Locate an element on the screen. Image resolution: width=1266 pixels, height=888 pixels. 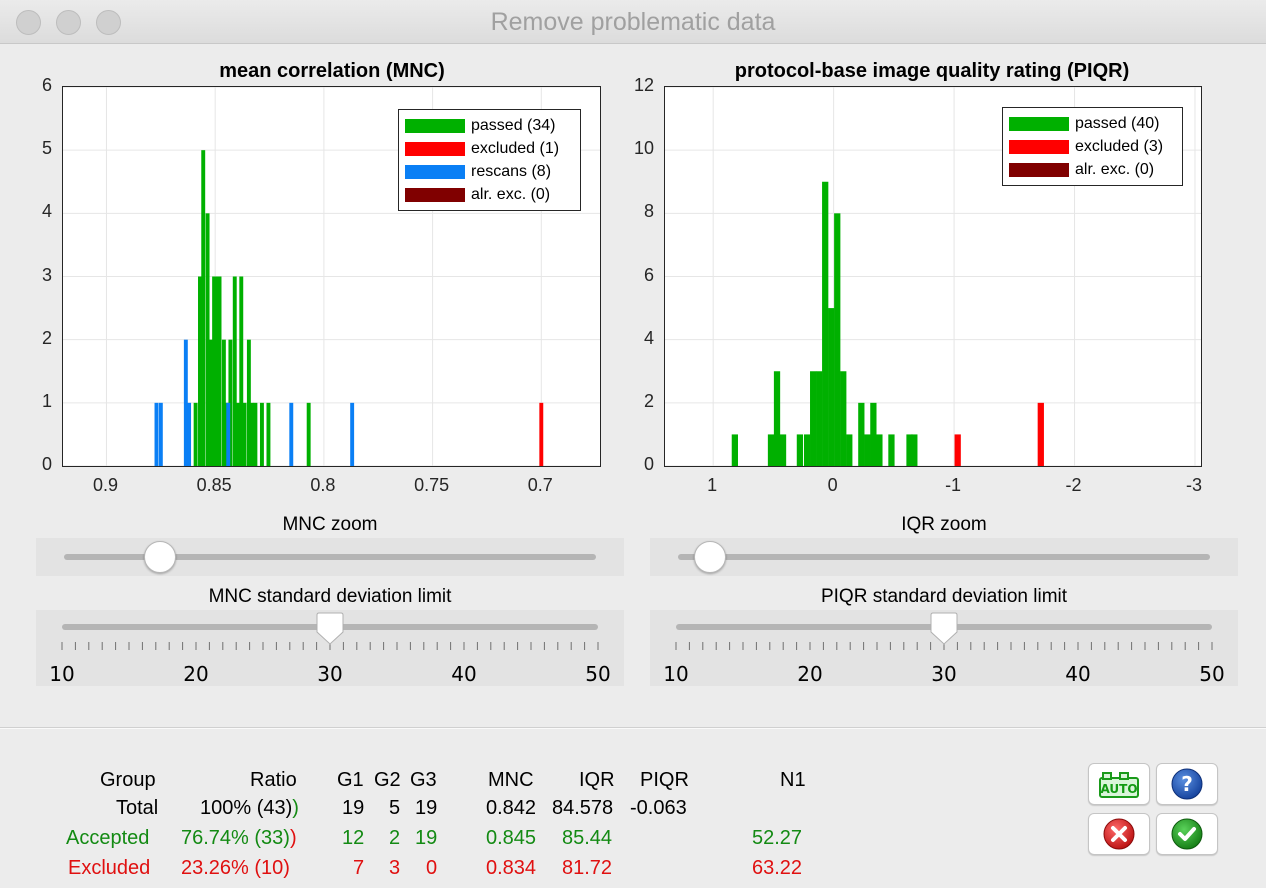
auto-icon: AUTO is located at coordinates (1119, 785).